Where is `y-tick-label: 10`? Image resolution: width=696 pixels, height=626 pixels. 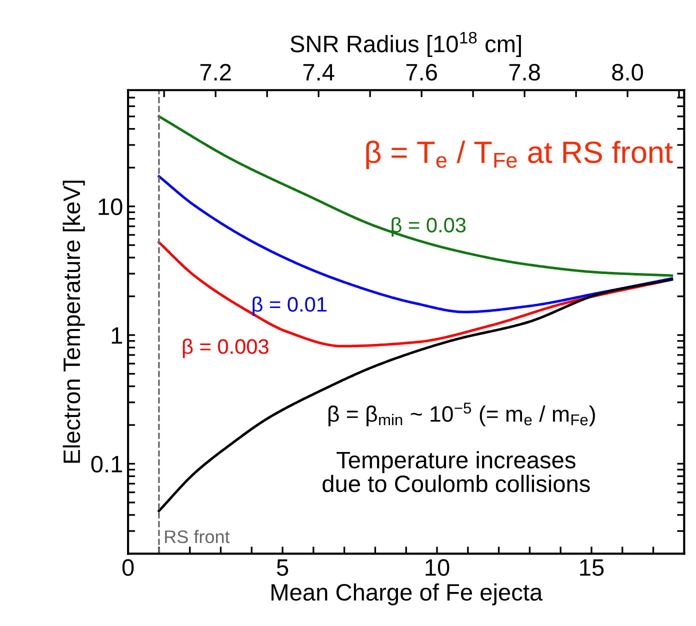
y-tick-label: 10 is located at coordinates (110, 207).